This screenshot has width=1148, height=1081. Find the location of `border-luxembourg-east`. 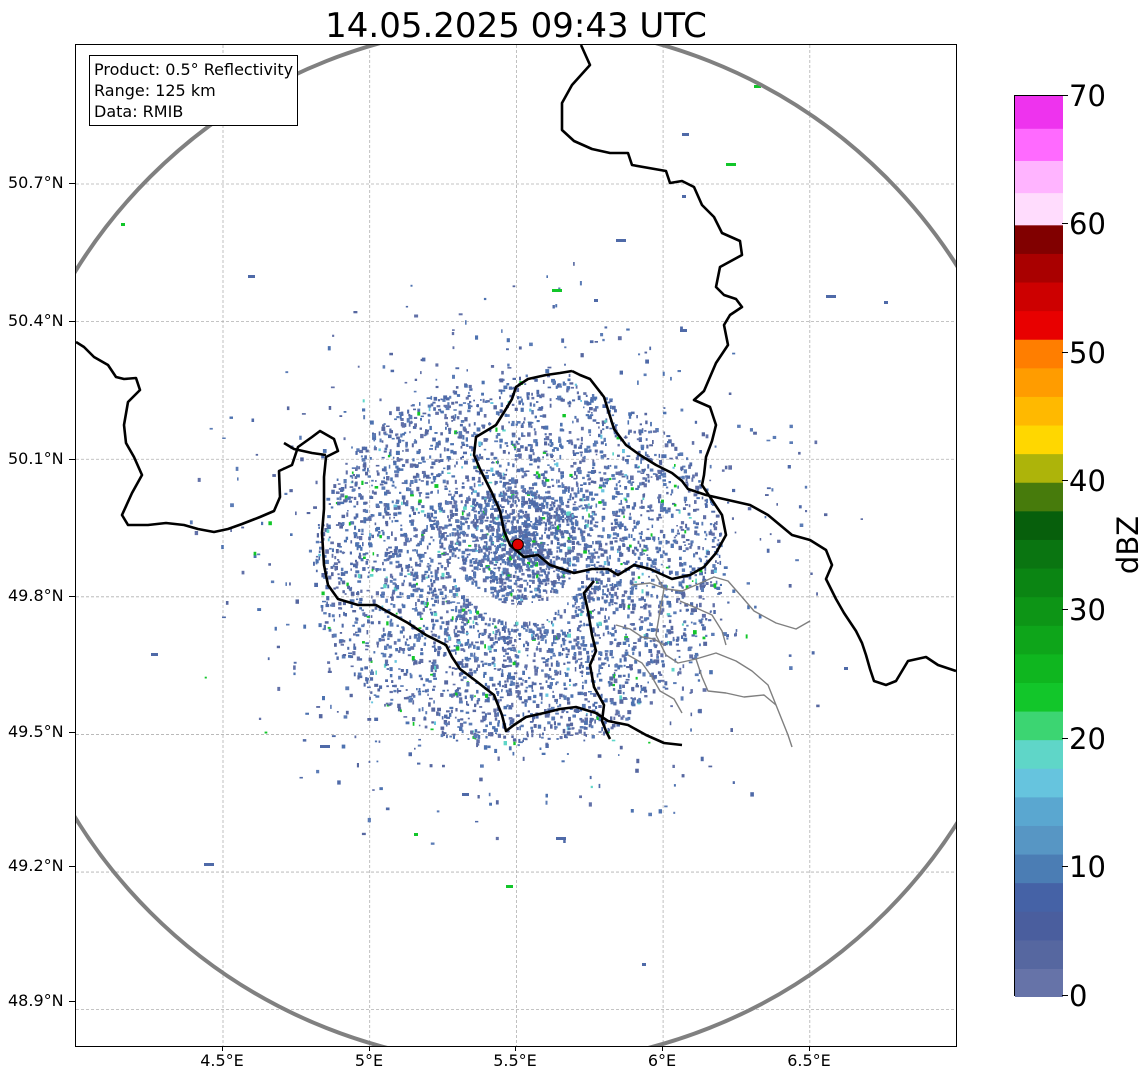

border-luxembourg-east is located at coordinates (608, 313).